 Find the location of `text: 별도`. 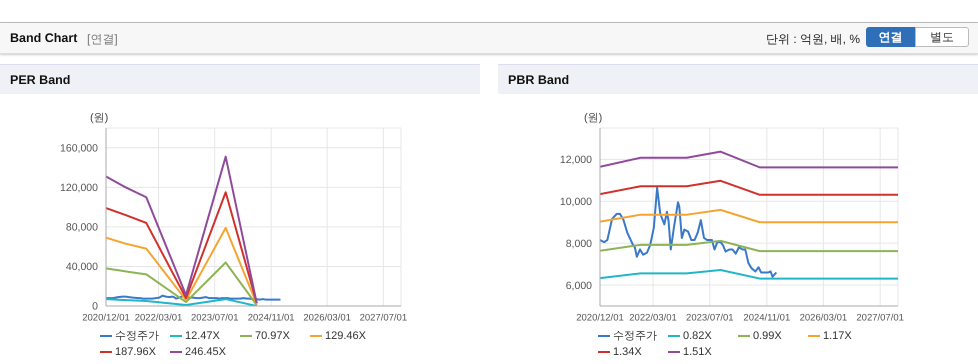

text: 별도 is located at coordinates (942, 37).